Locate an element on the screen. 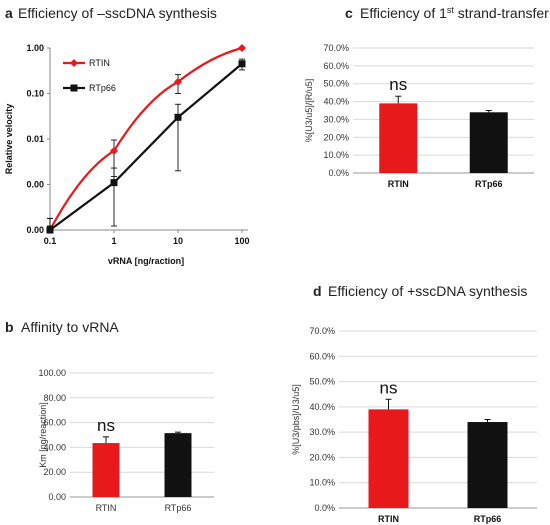  y-tick-label: 0.01 is located at coordinates (35, 139).